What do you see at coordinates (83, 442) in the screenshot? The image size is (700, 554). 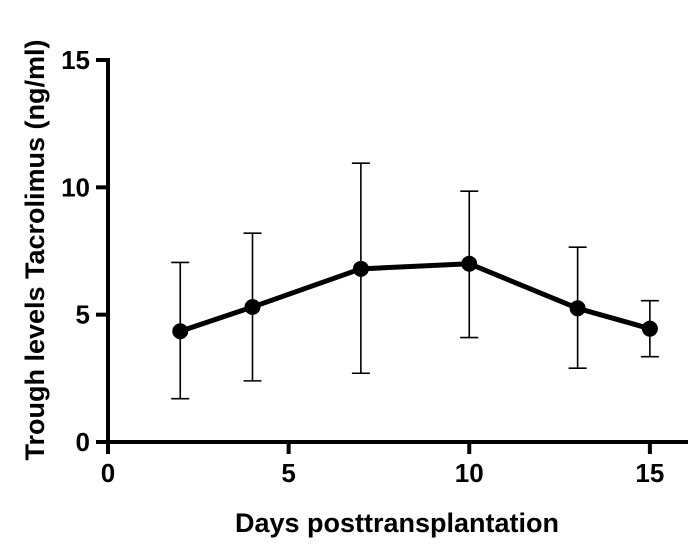 I see `y-tick-label: 0` at bounding box center [83, 442].